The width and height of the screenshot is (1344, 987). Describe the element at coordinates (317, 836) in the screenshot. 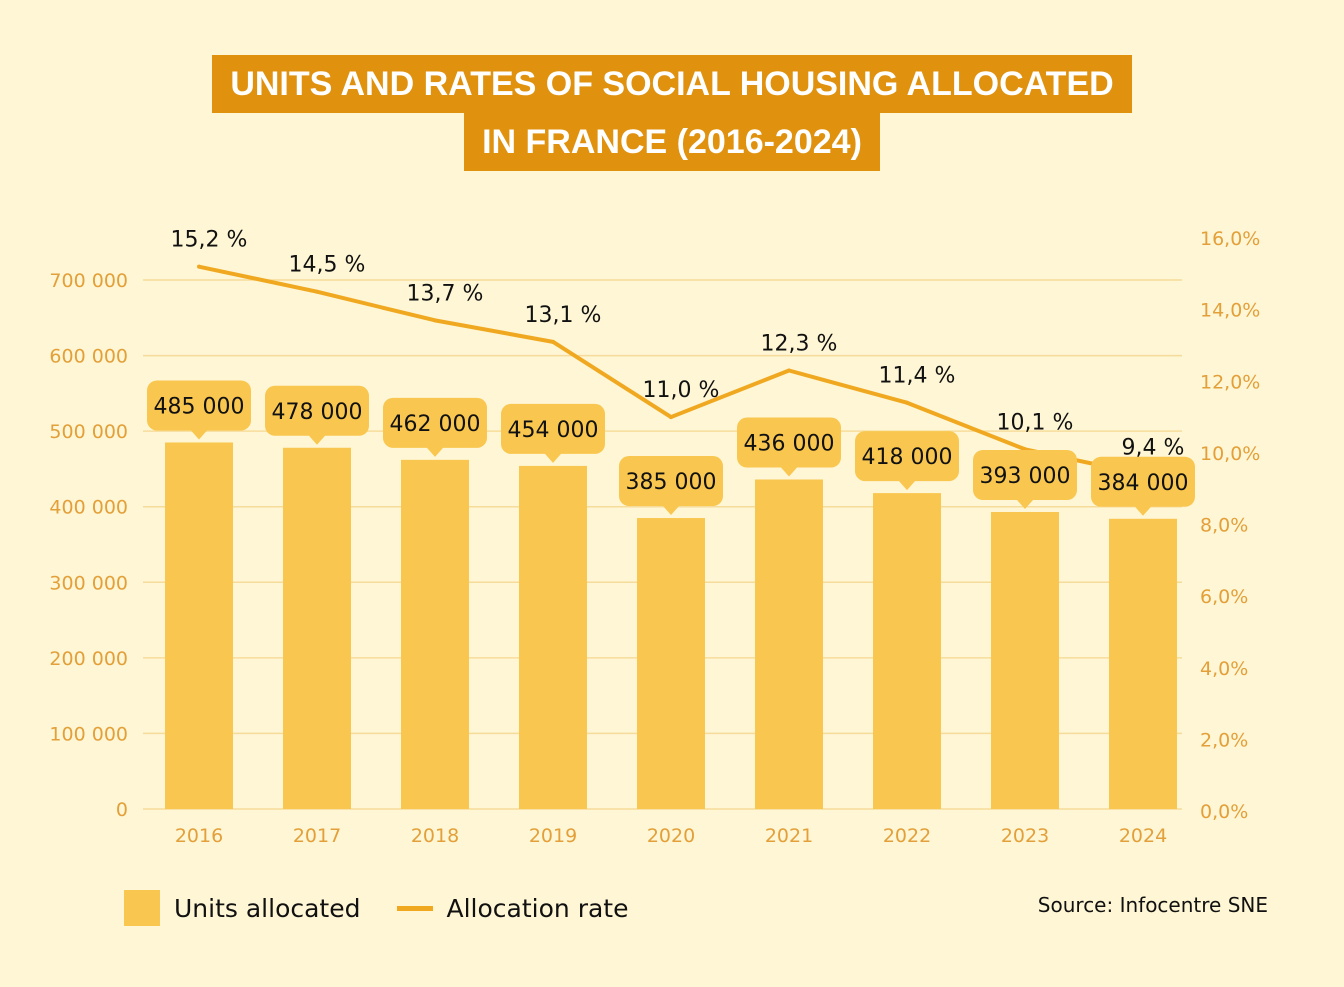

I see `x-tick-label: 2017` at that location.